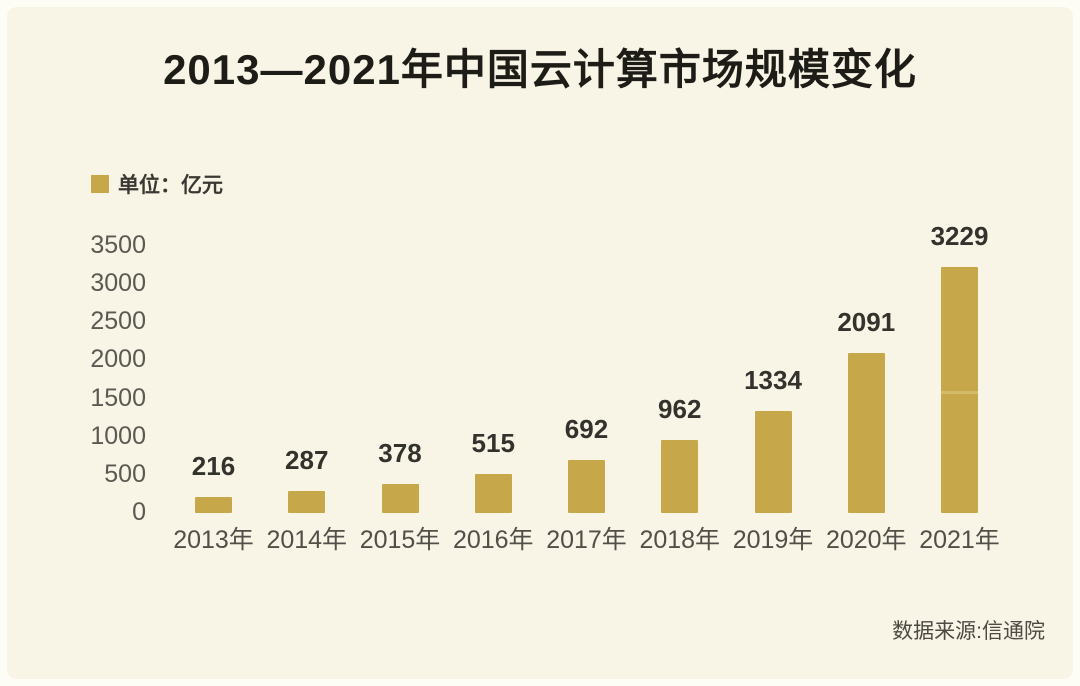 The image size is (1080, 686). Describe the element at coordinates (680, 408) in the screenshot. I see `bar-value-label: 962` at that location.